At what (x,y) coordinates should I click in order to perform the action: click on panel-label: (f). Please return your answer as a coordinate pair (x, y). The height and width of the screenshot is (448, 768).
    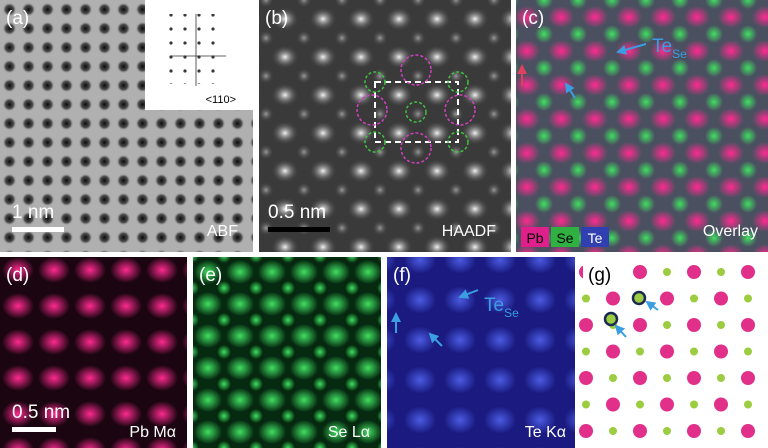
    Looking at the image, I should click on (402, 275).